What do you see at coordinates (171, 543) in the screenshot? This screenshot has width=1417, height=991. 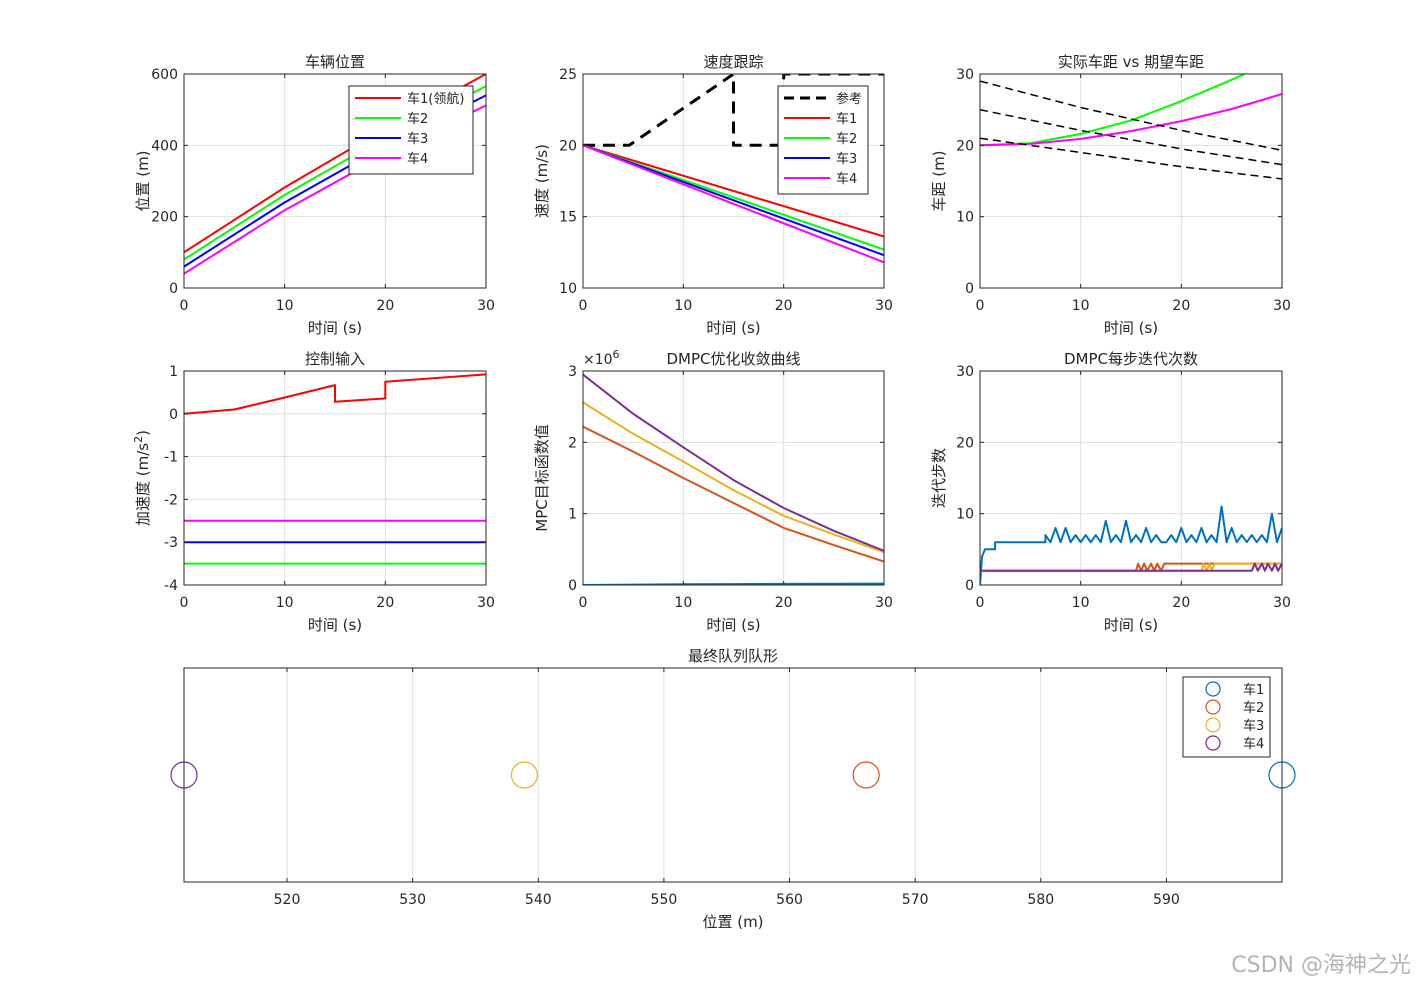 I see `tick-label-y: -3` at bounding box center [171, 543].